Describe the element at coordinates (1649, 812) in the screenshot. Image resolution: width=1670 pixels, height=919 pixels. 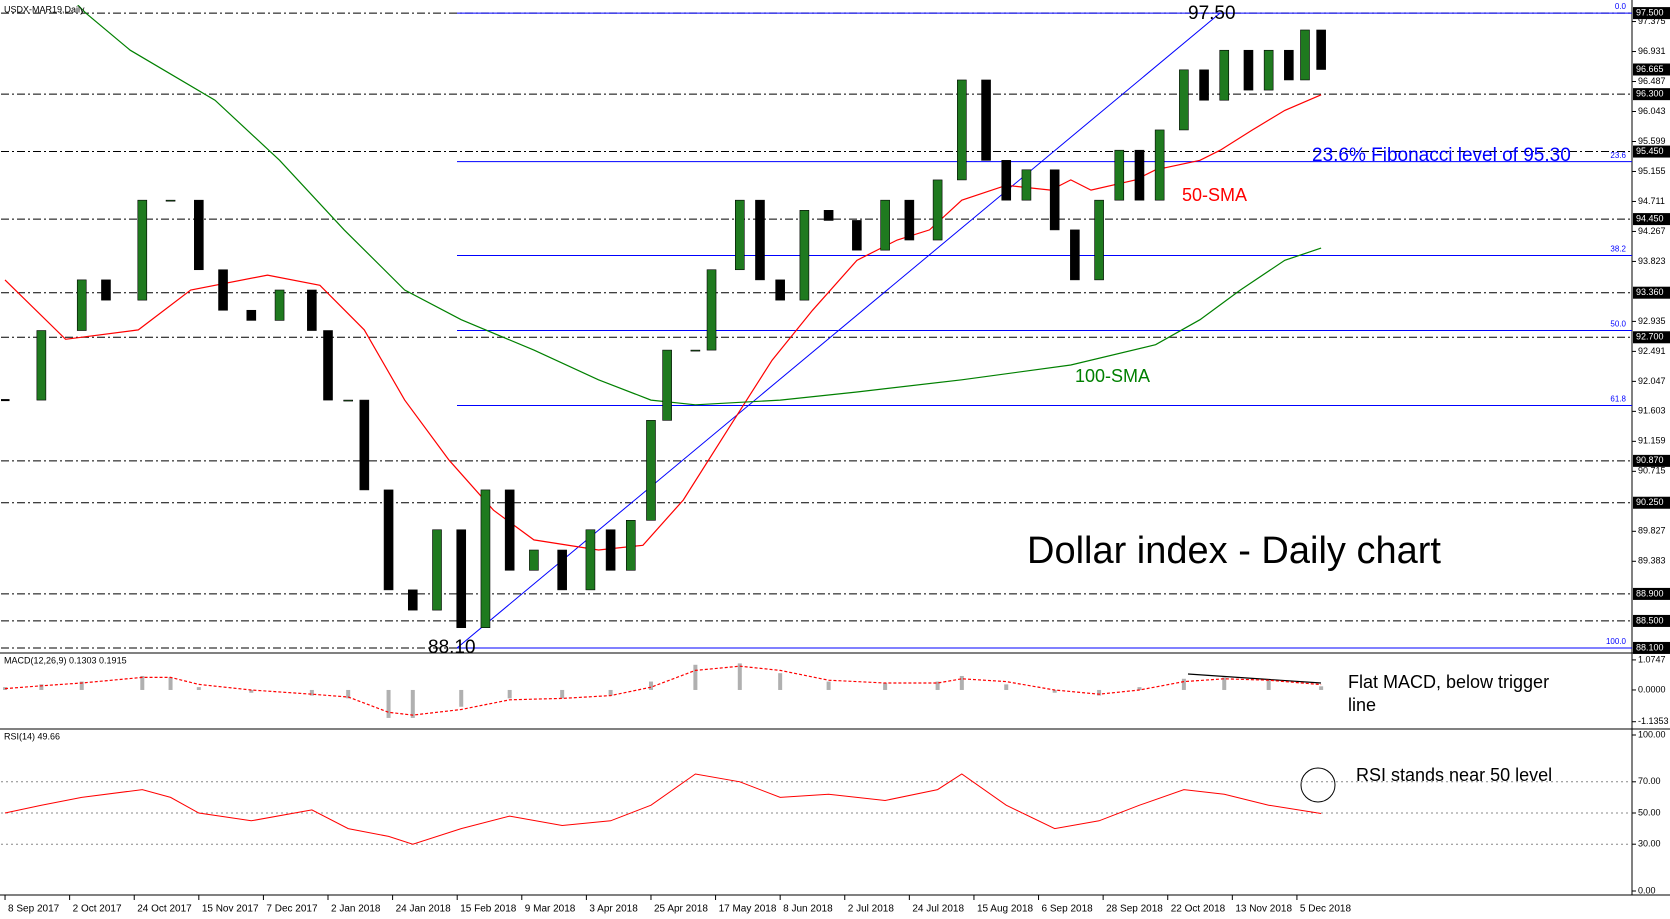
I see `y-tick-label: 50.00` at that location.